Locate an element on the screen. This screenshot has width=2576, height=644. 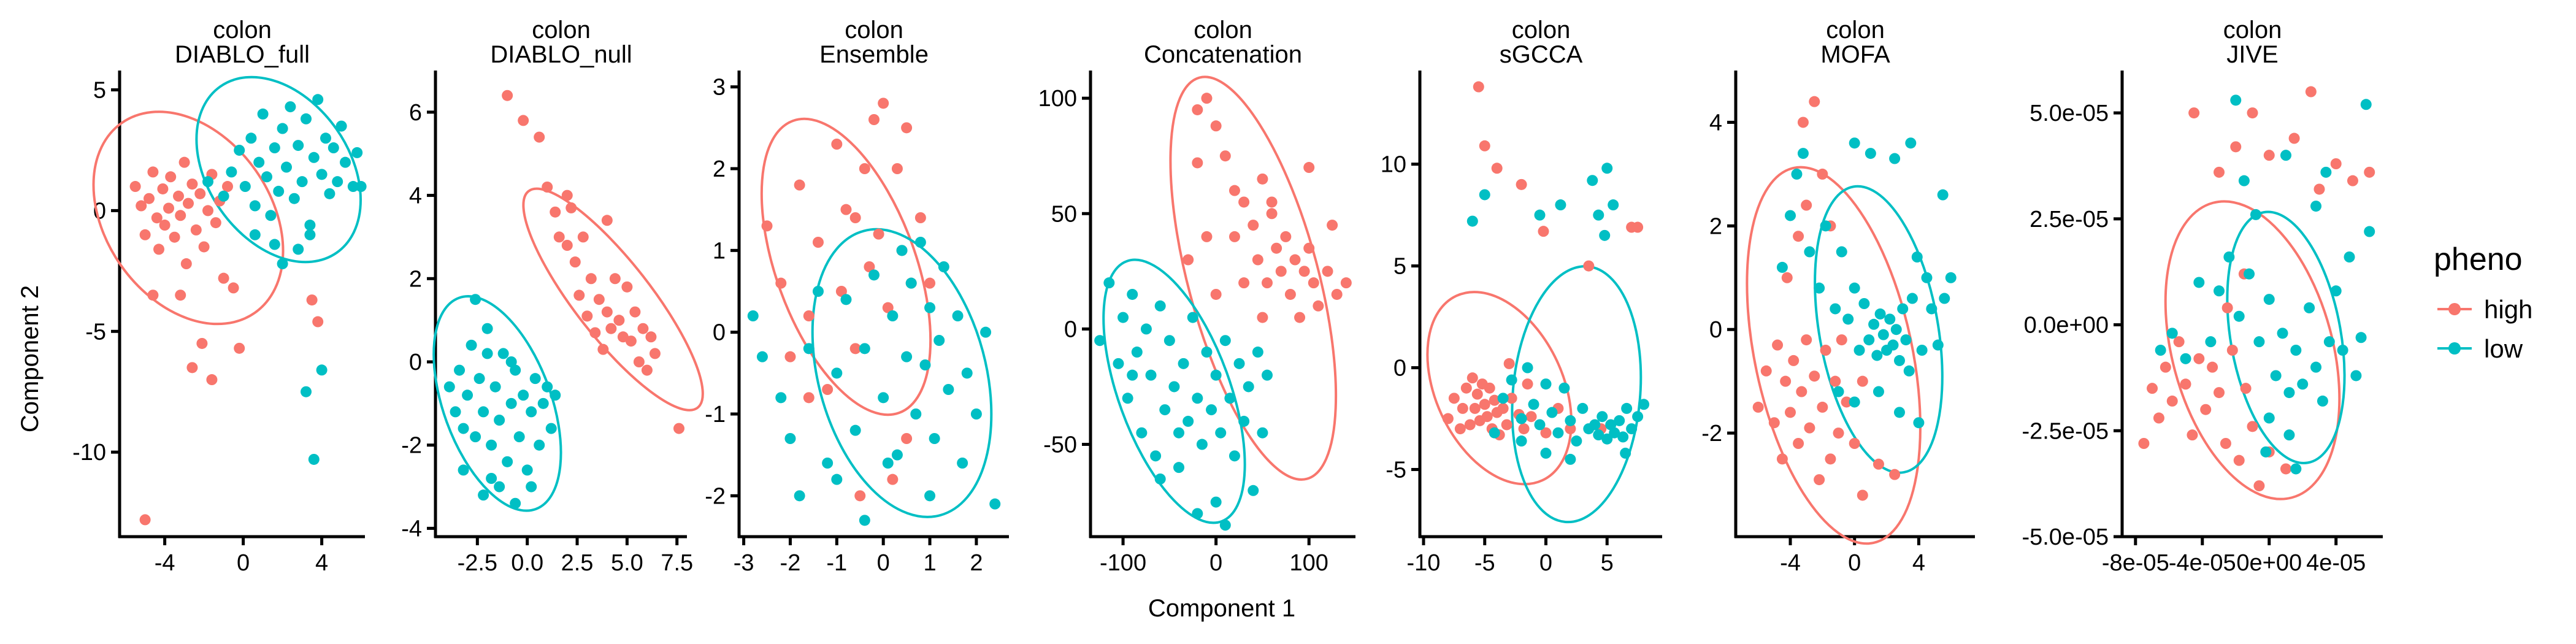
y-tick-label: -2 is located at coordinates (715, 496).